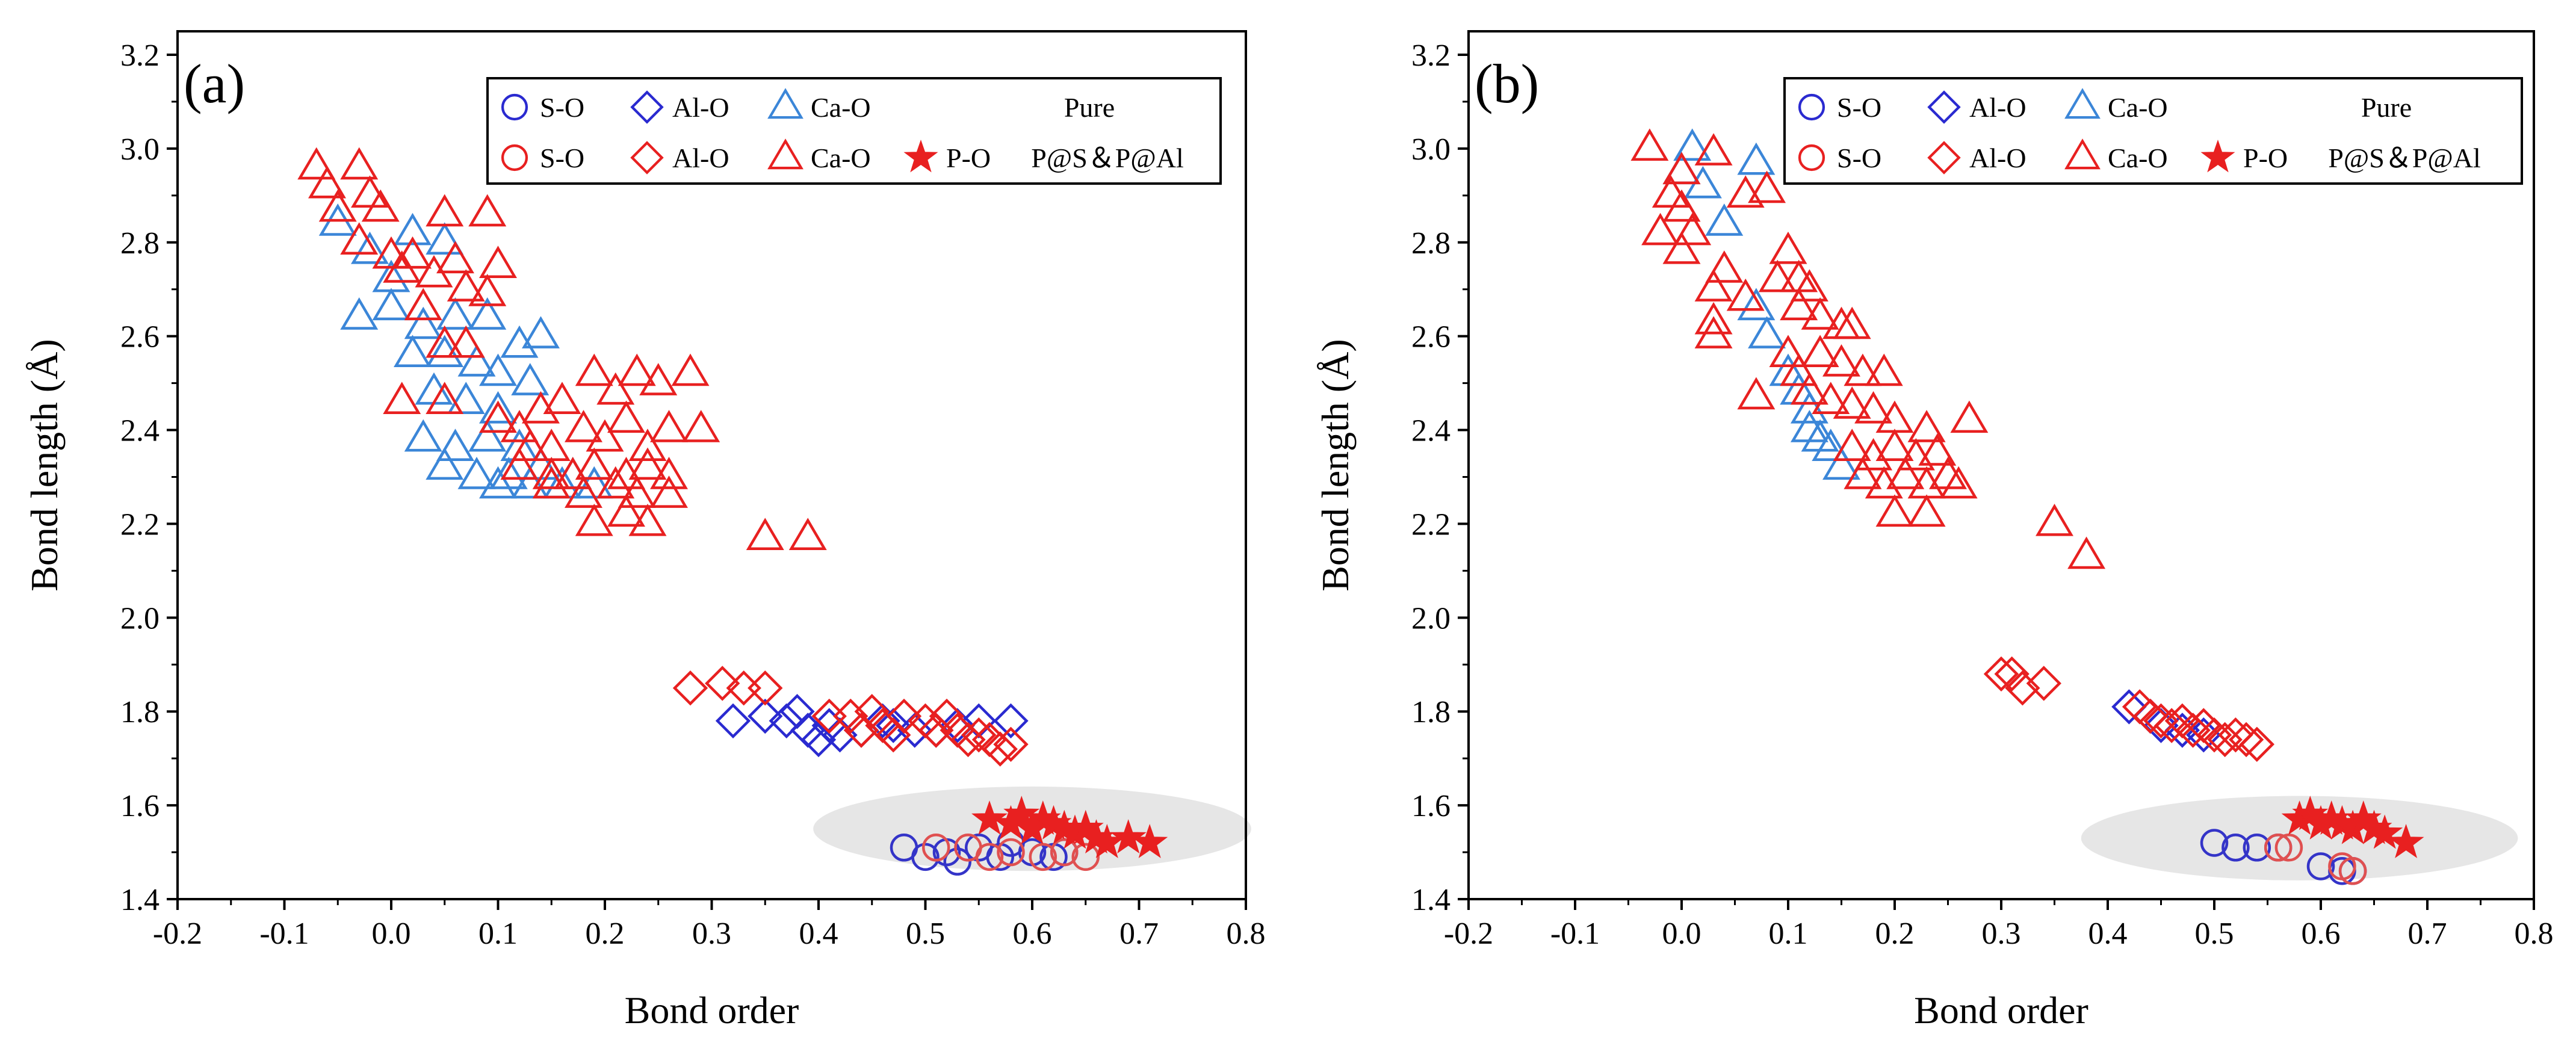 This screenshot has height=1052, width=2576. Describe the element at coordinates (605, 934) in the screenshot. I see `x-tick-label: 0.2` at that location.